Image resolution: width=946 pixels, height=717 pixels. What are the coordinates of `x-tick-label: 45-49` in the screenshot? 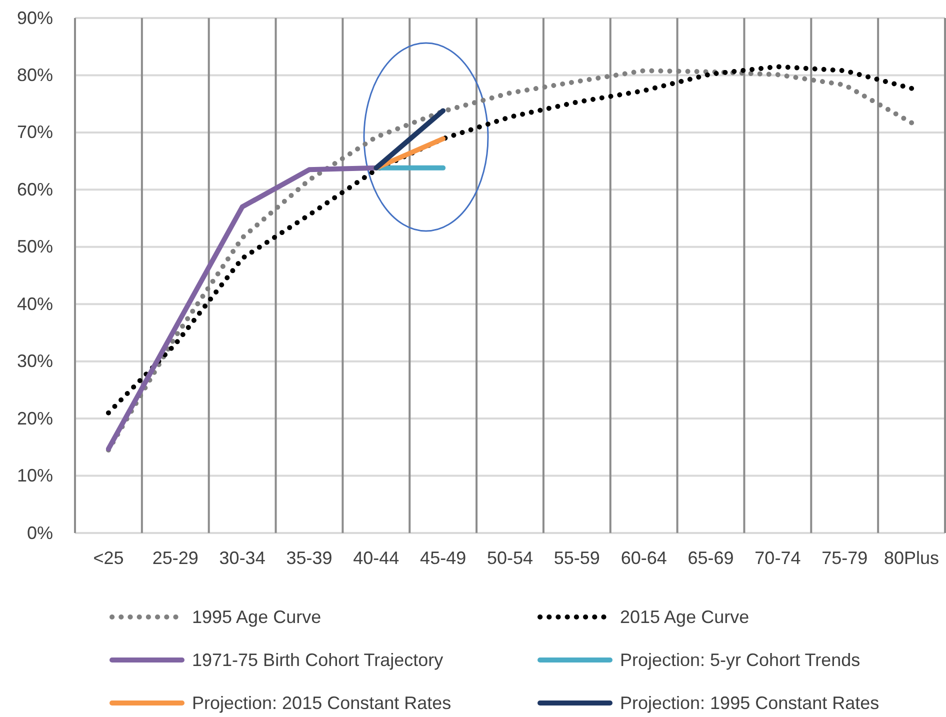 It's located at (443, 558).